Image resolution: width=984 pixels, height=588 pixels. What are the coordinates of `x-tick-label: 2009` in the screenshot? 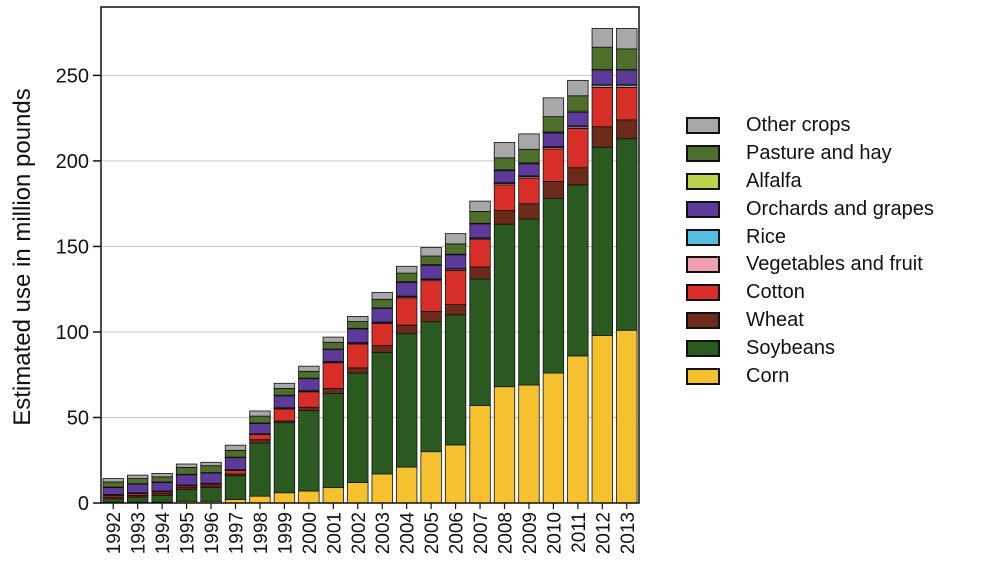 It's located at (530, 533).